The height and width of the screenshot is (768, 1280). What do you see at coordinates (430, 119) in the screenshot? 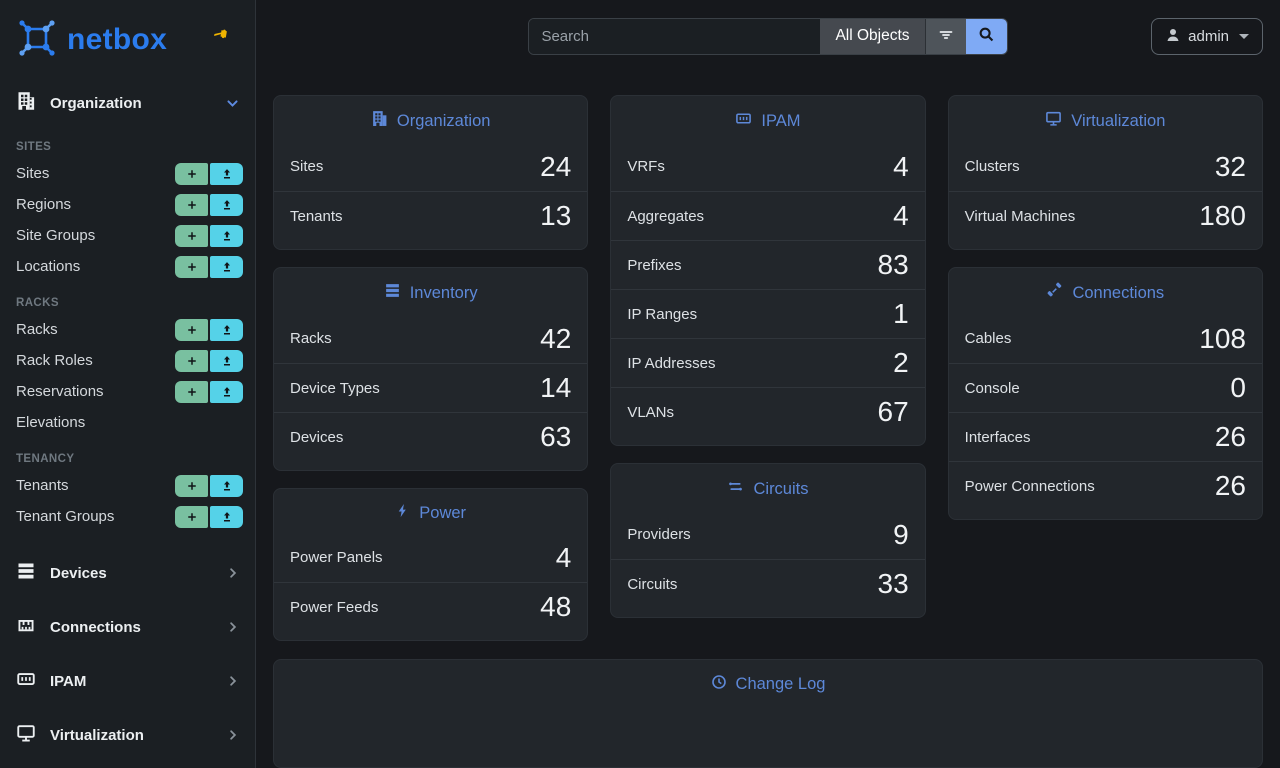
I see `organization-card-title: Organization` at bounding box center [430, 119].